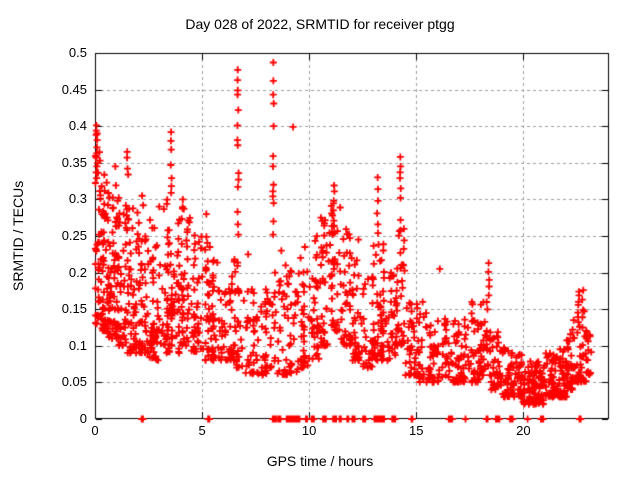  I want to click on y-tick-label: 0.45, so click(74, 89).